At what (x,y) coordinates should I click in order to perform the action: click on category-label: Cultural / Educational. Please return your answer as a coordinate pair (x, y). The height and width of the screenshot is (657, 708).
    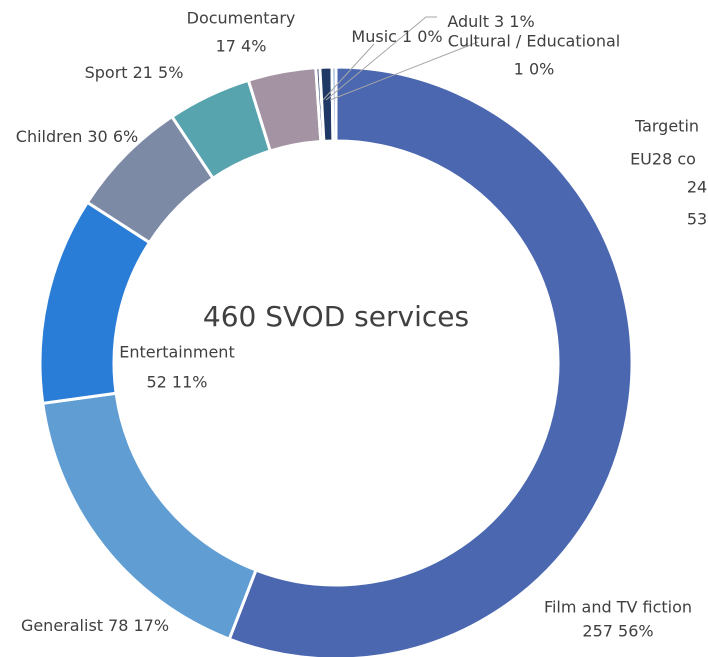
    Looking at the image, I should click on (534, 41).